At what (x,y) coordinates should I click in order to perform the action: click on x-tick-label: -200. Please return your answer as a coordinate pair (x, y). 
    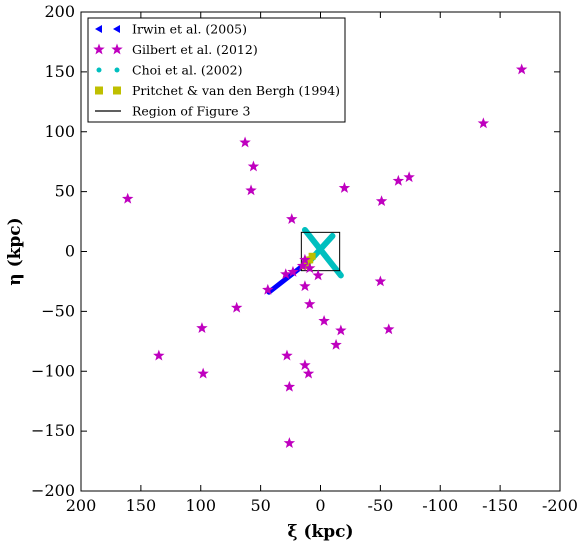
    Looking at the image, I should click on (560, 505).